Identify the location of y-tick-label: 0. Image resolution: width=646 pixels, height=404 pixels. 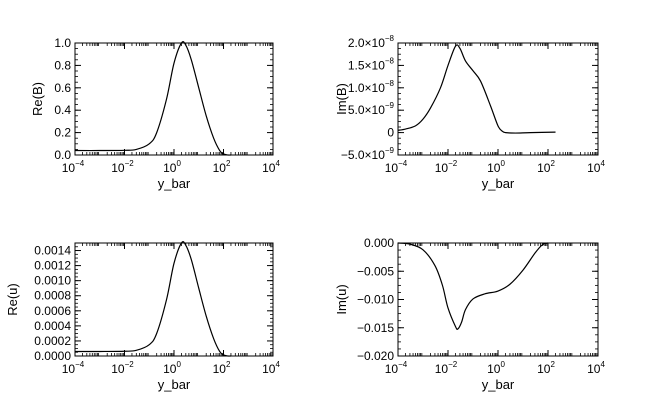
(390, 133).